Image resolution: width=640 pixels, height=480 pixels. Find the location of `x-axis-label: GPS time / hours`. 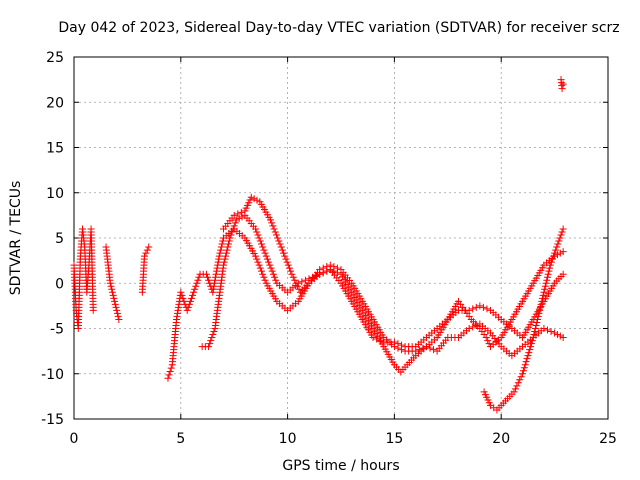

x-axis-label: GPS time / hours is located at coordinates (340, 466).